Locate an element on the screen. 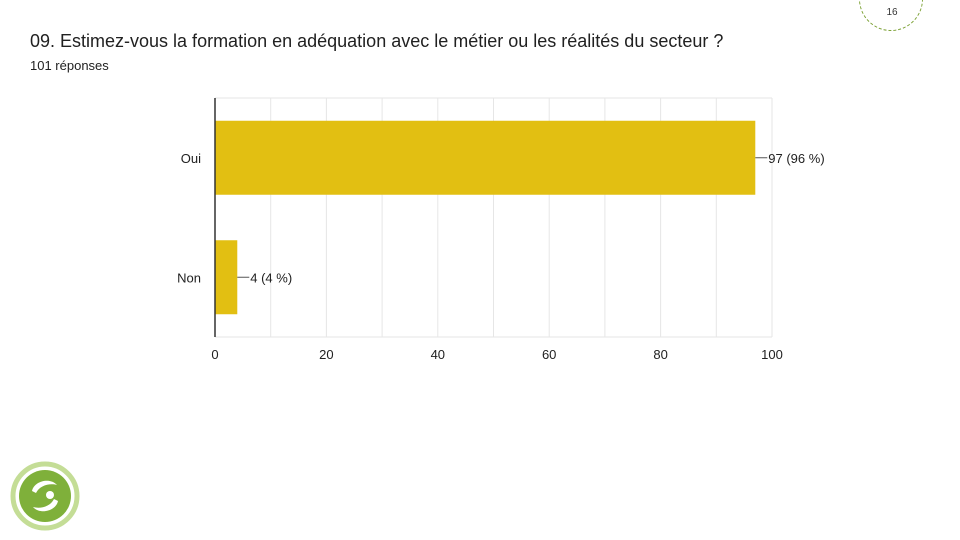  response-count: 101 réponses is located at coordinates (69, 65).